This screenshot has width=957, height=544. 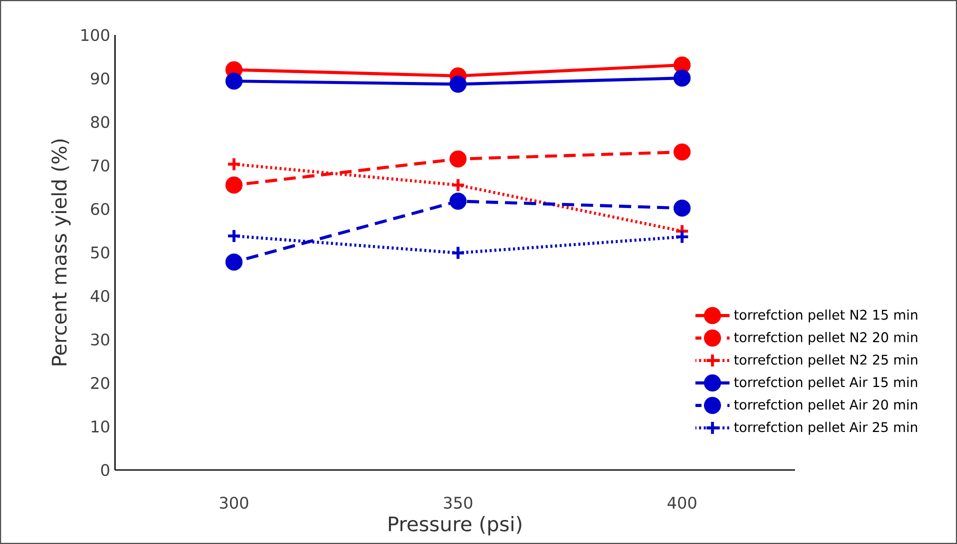 I want to click on legend-label: torrefction pellet Air 20 min, so click(x=826, y=405).